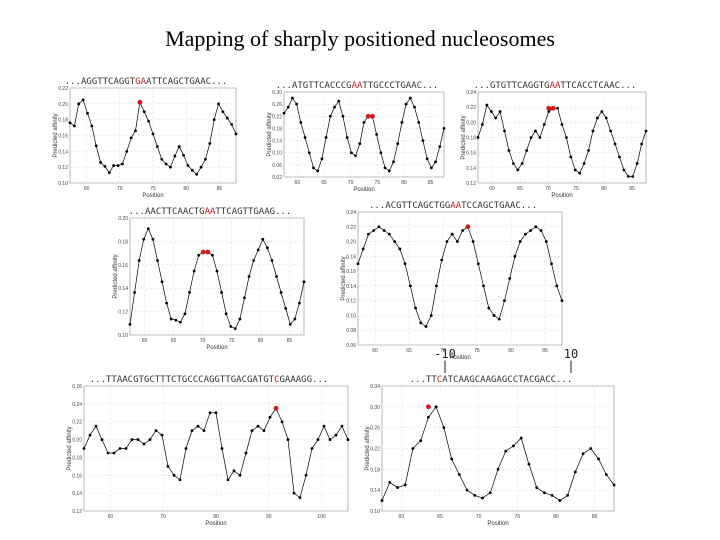 This screenshot has height=540, width=720. What do you see at coordinates (464, 137) in the screenshot?
I see `y-axis-label: Predicted affinity` at bounding box center [464, 137].